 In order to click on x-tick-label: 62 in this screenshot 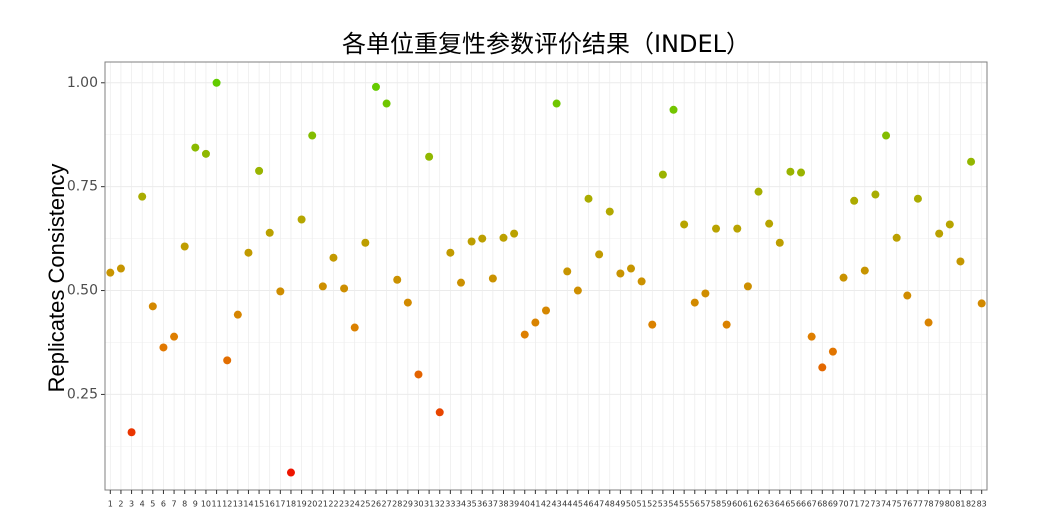, I will do `click(758, 504)`.